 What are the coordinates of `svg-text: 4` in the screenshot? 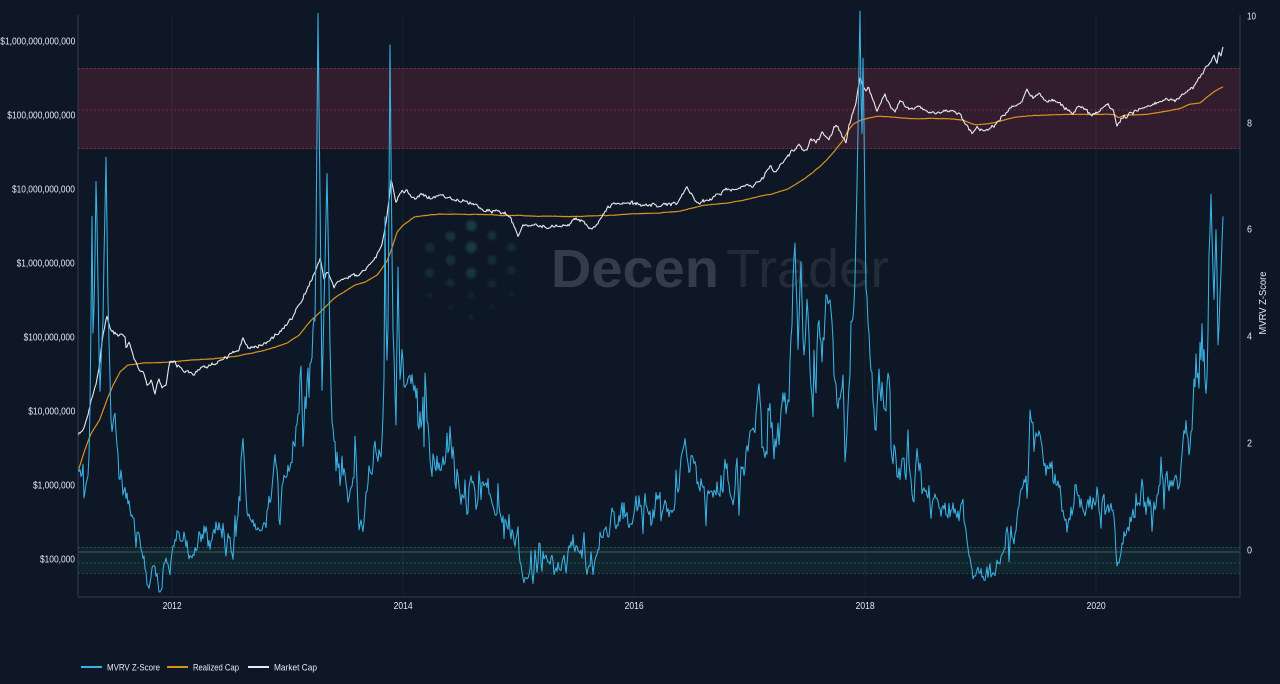 It's located at (1249, 337).